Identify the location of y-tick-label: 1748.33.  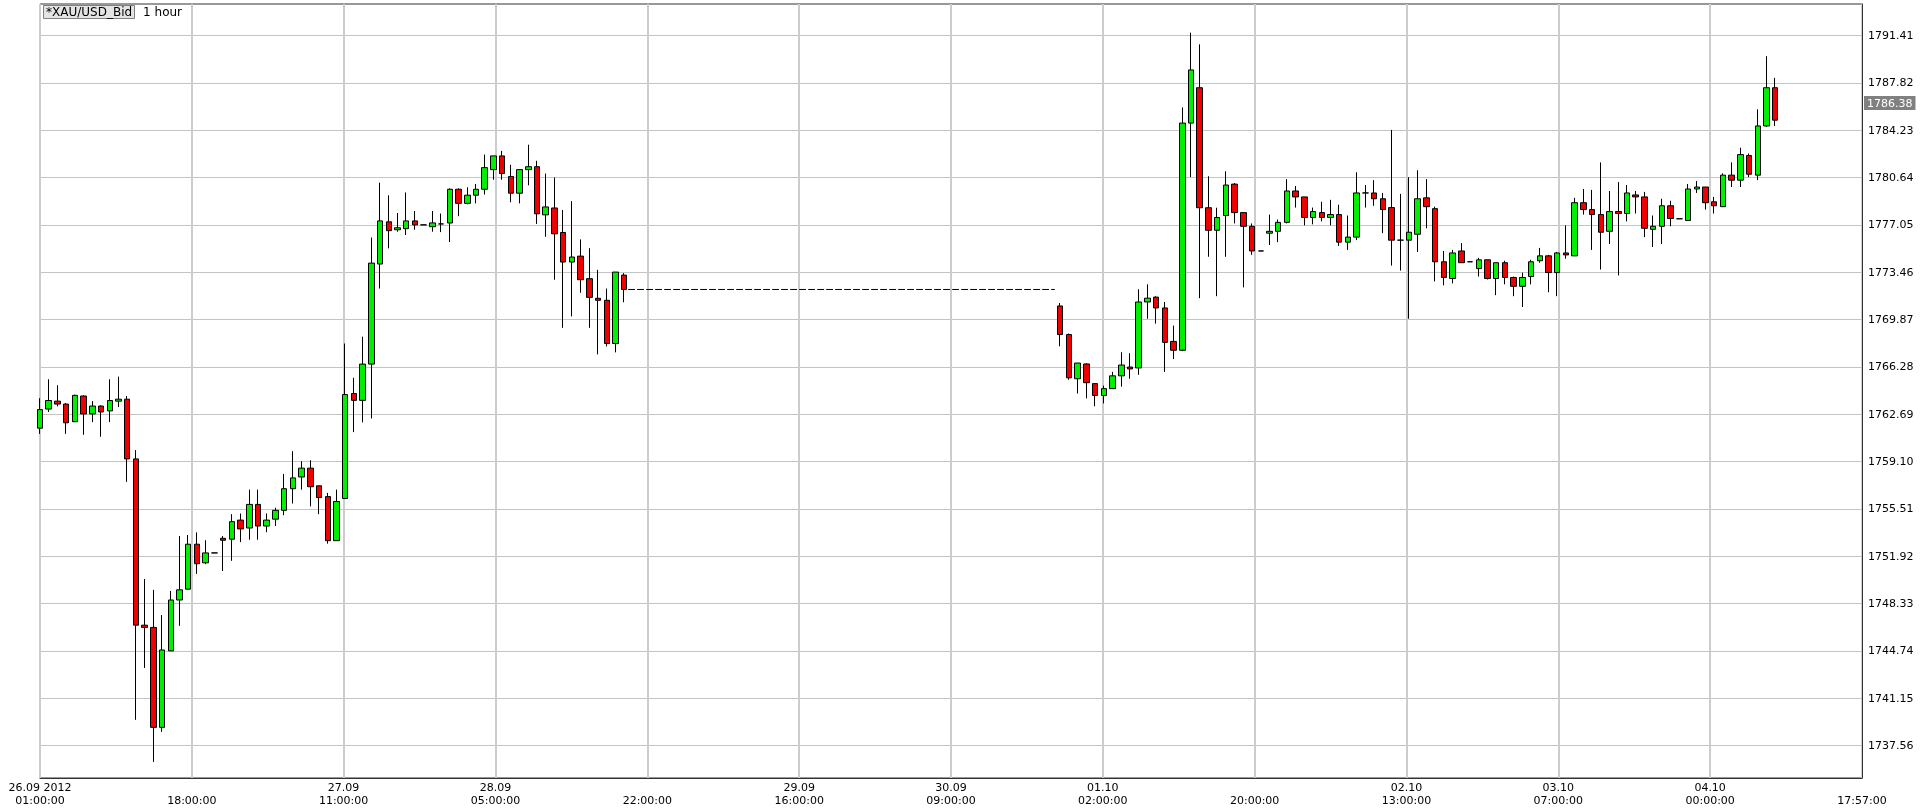
(1891, 604).